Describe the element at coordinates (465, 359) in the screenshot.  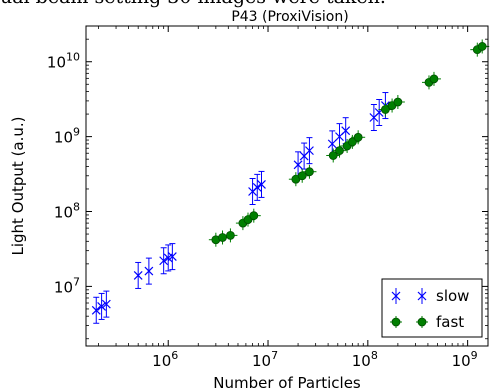
I see `x-tick-label: 10⁹` at that location.